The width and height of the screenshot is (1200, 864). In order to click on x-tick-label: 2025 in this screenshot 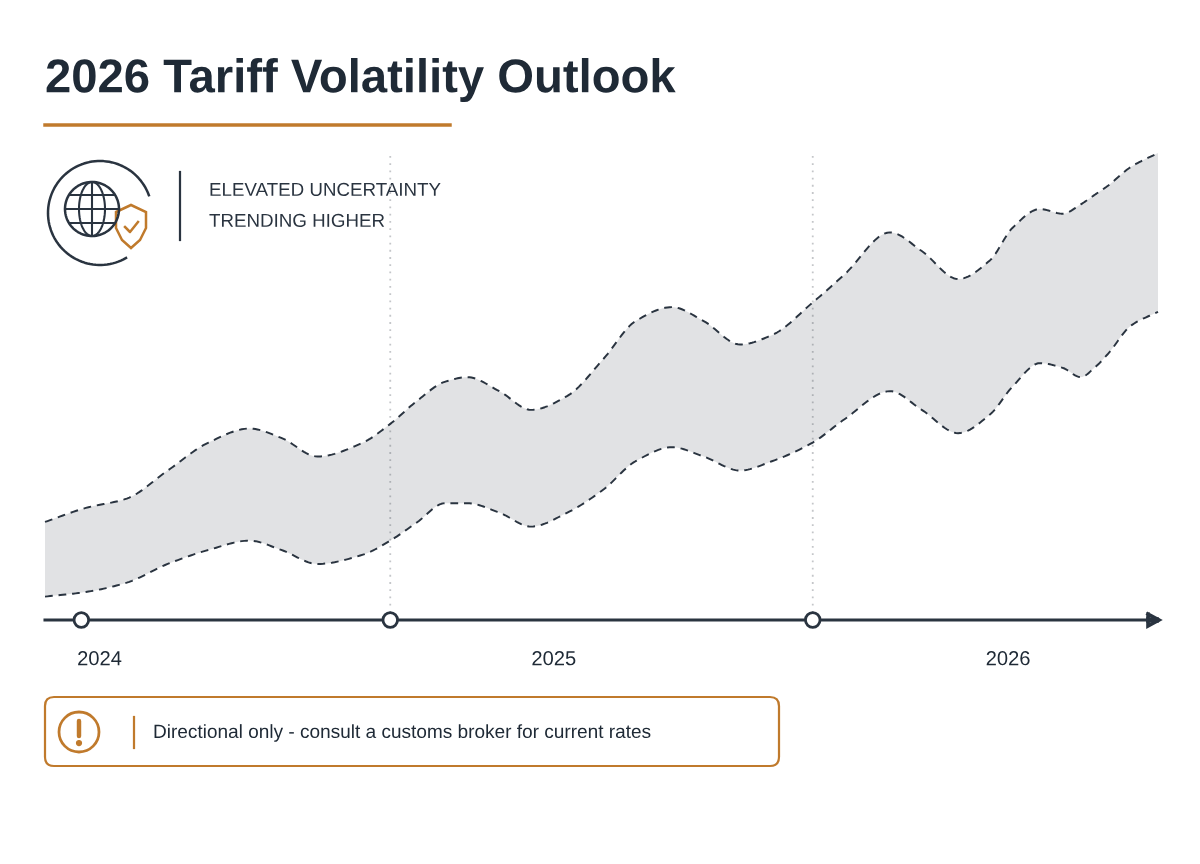, I will do `click(554, 658)`.